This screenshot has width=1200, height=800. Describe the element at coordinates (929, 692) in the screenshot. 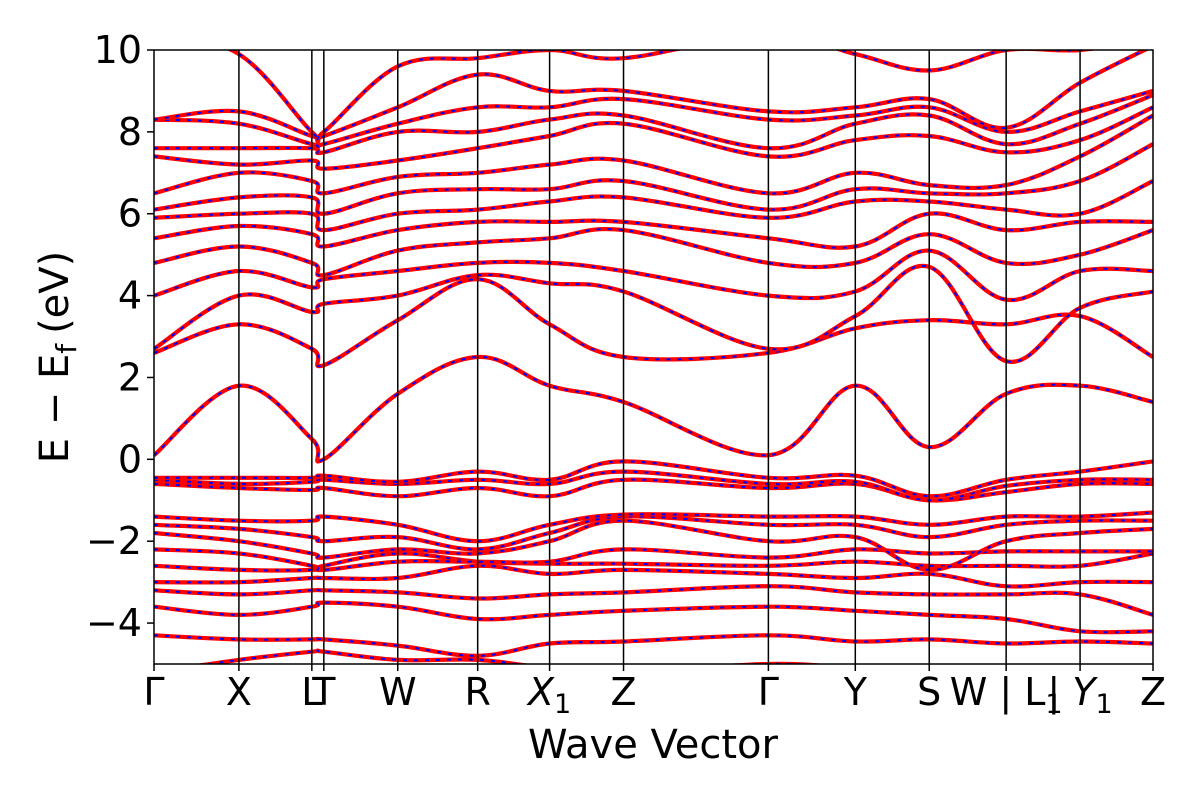

I see `x-tick-label-10: S` at that location.